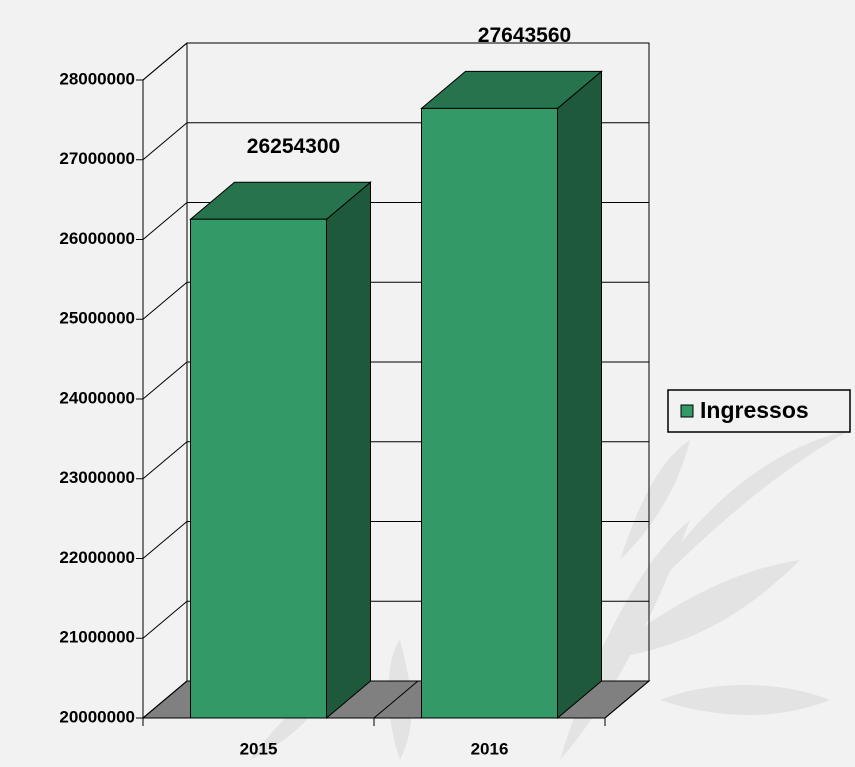 The image size is (855, 767). What do you see at coordinates (687, 411) in the screenshot?
I see `legend-swatch` at bounding box center [687, 411].